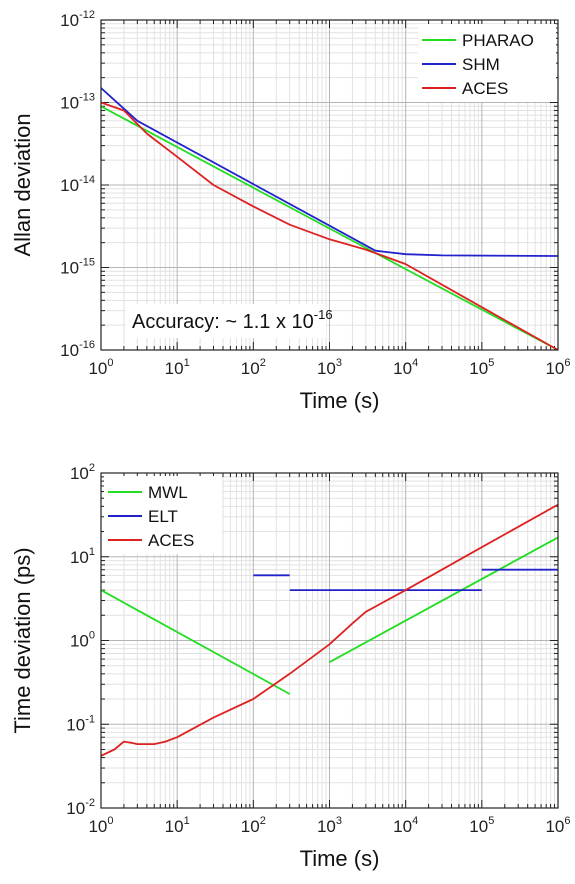 The width and height of the screenshot is (575, 884). I want to click on y-axis-label: Allan deviation, so click(22, 184).